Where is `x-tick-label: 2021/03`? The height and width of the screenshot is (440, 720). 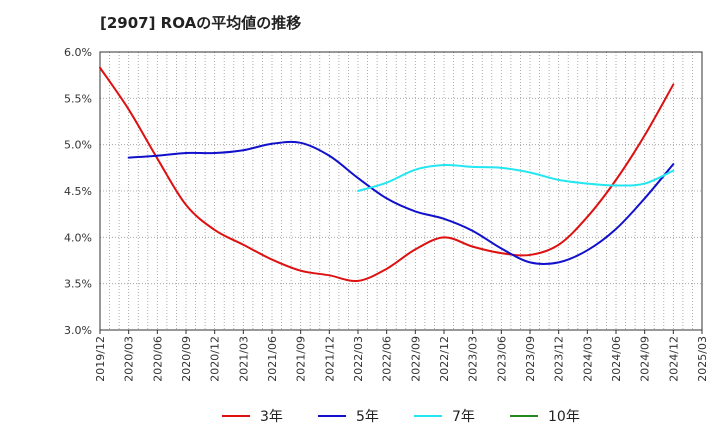
x-tick-label: 2021/03 is located at coordinates (243, 359).